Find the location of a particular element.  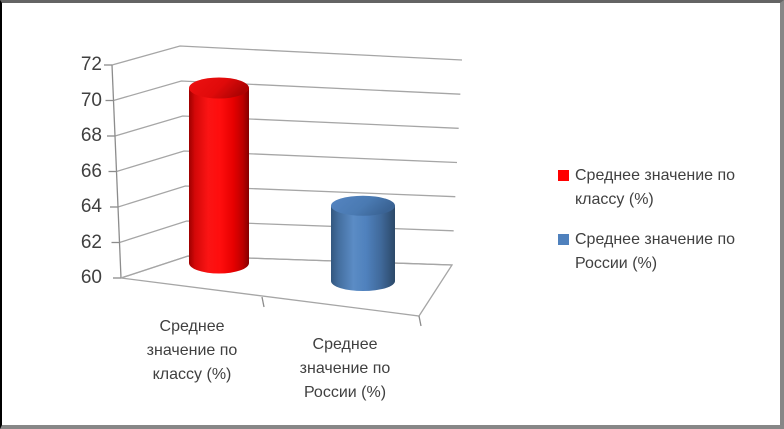

value-axis-tick-label: 60 is located at coordinates (91, 277).